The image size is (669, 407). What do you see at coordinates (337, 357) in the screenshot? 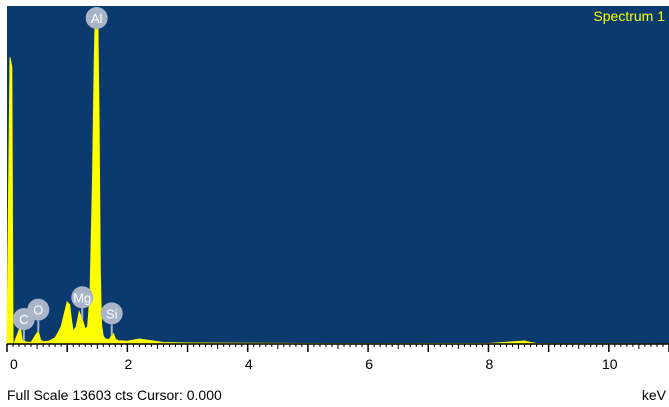
I see `x-axis: 0 2 4 6 8 10` at bounding box center [337, 357].